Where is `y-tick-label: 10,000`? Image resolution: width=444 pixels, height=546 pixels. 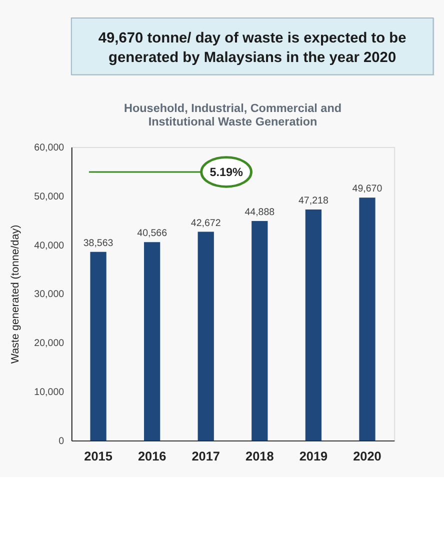
y-tick-label: 10,000 is located at coordinates (49, 392).